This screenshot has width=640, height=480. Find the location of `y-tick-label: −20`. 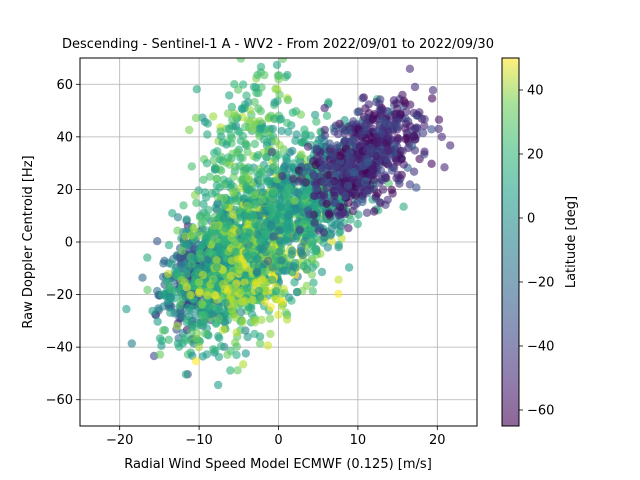

y-tick-label: −20 is located at coordinates (59, 295).